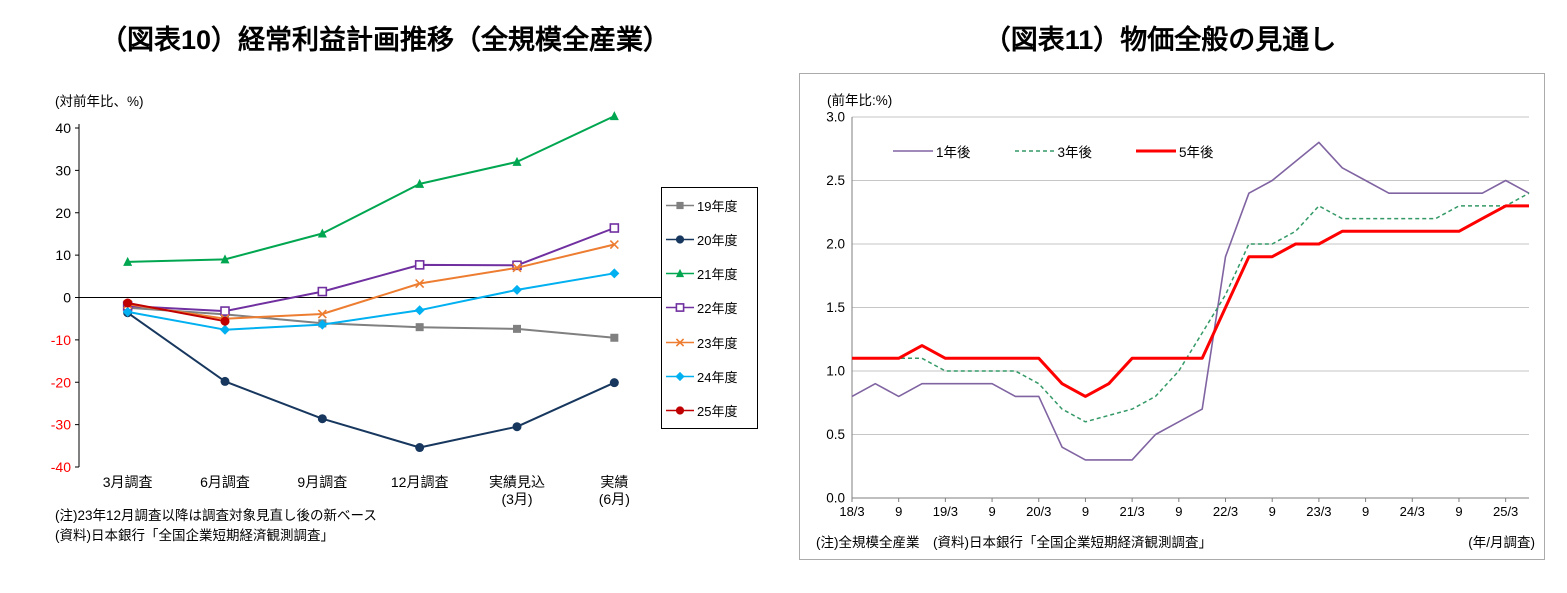 The height and width of the screenshot is (593, 1567). I want to click on legend-label: 25年度, so click(717, 411).